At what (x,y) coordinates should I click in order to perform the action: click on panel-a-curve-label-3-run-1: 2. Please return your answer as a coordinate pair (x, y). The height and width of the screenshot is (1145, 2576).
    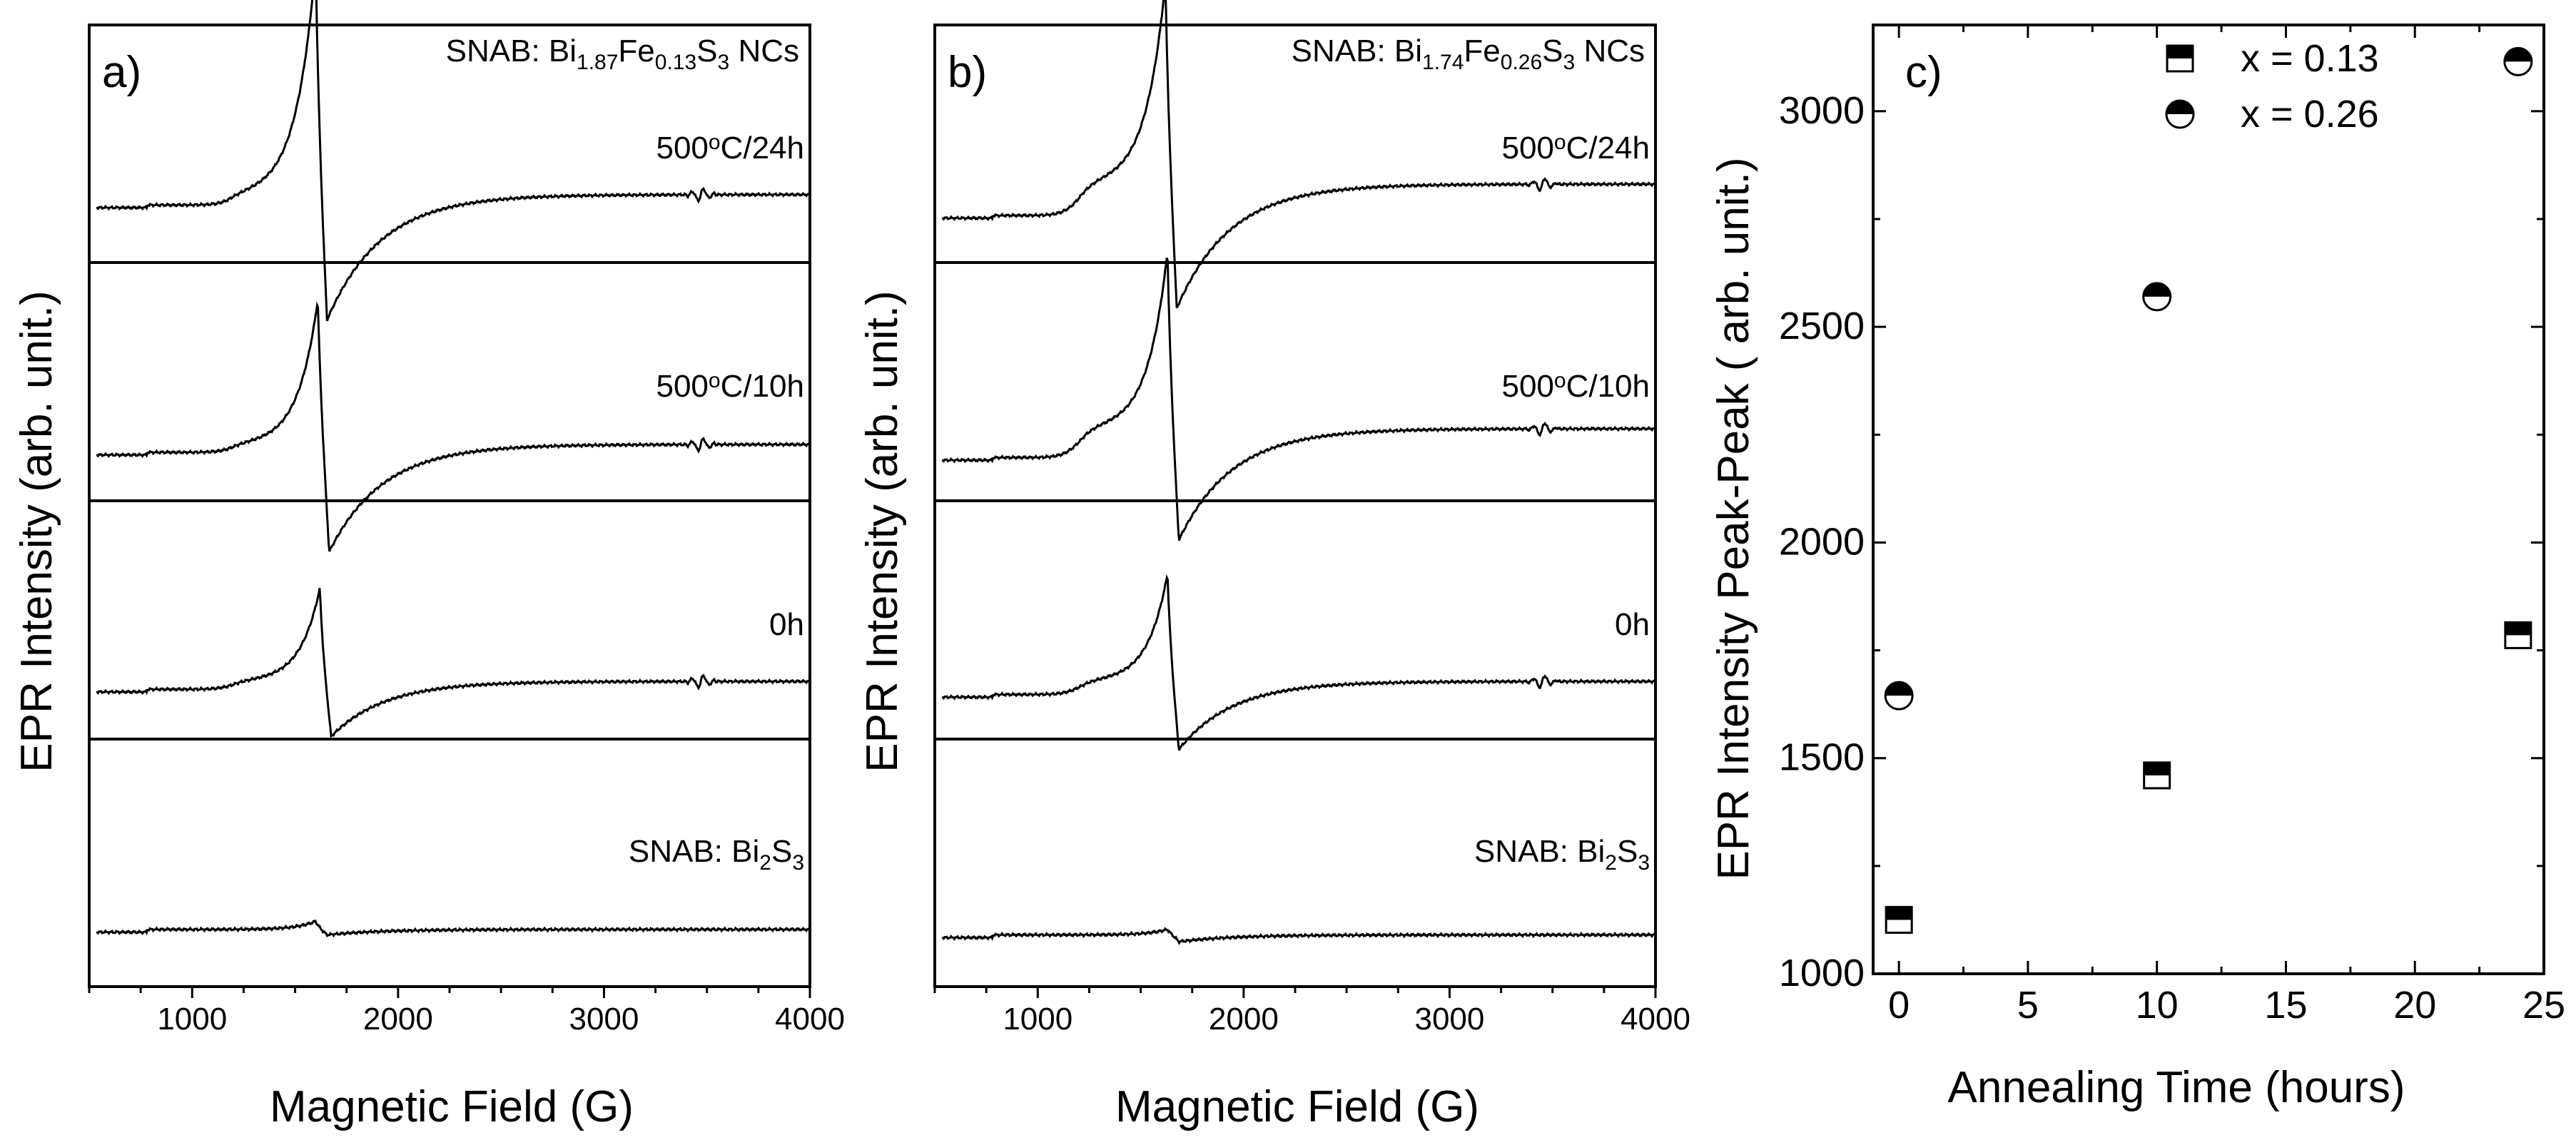
    Looking at the image, I should click on (765, 863).